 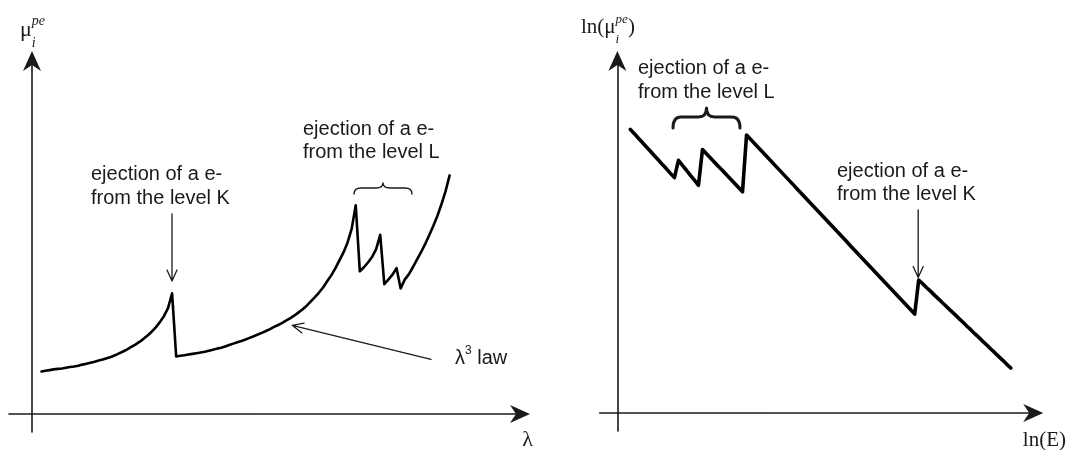 What do you see at coordinates (528, 438) in the screenshot?
I see `x-axis-title: λ` at bounding box center [528, 438].